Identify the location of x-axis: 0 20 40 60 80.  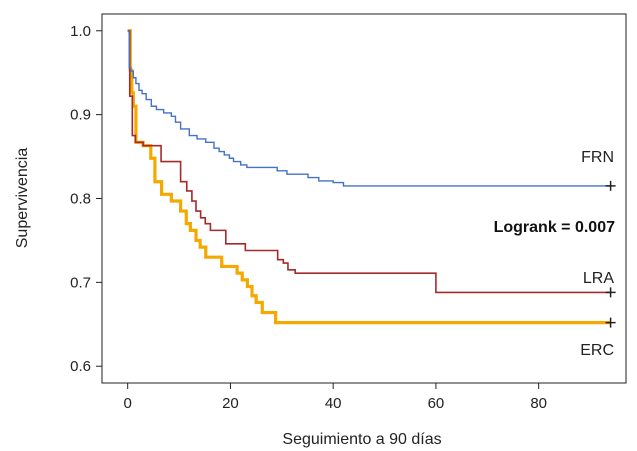
(335, 397).